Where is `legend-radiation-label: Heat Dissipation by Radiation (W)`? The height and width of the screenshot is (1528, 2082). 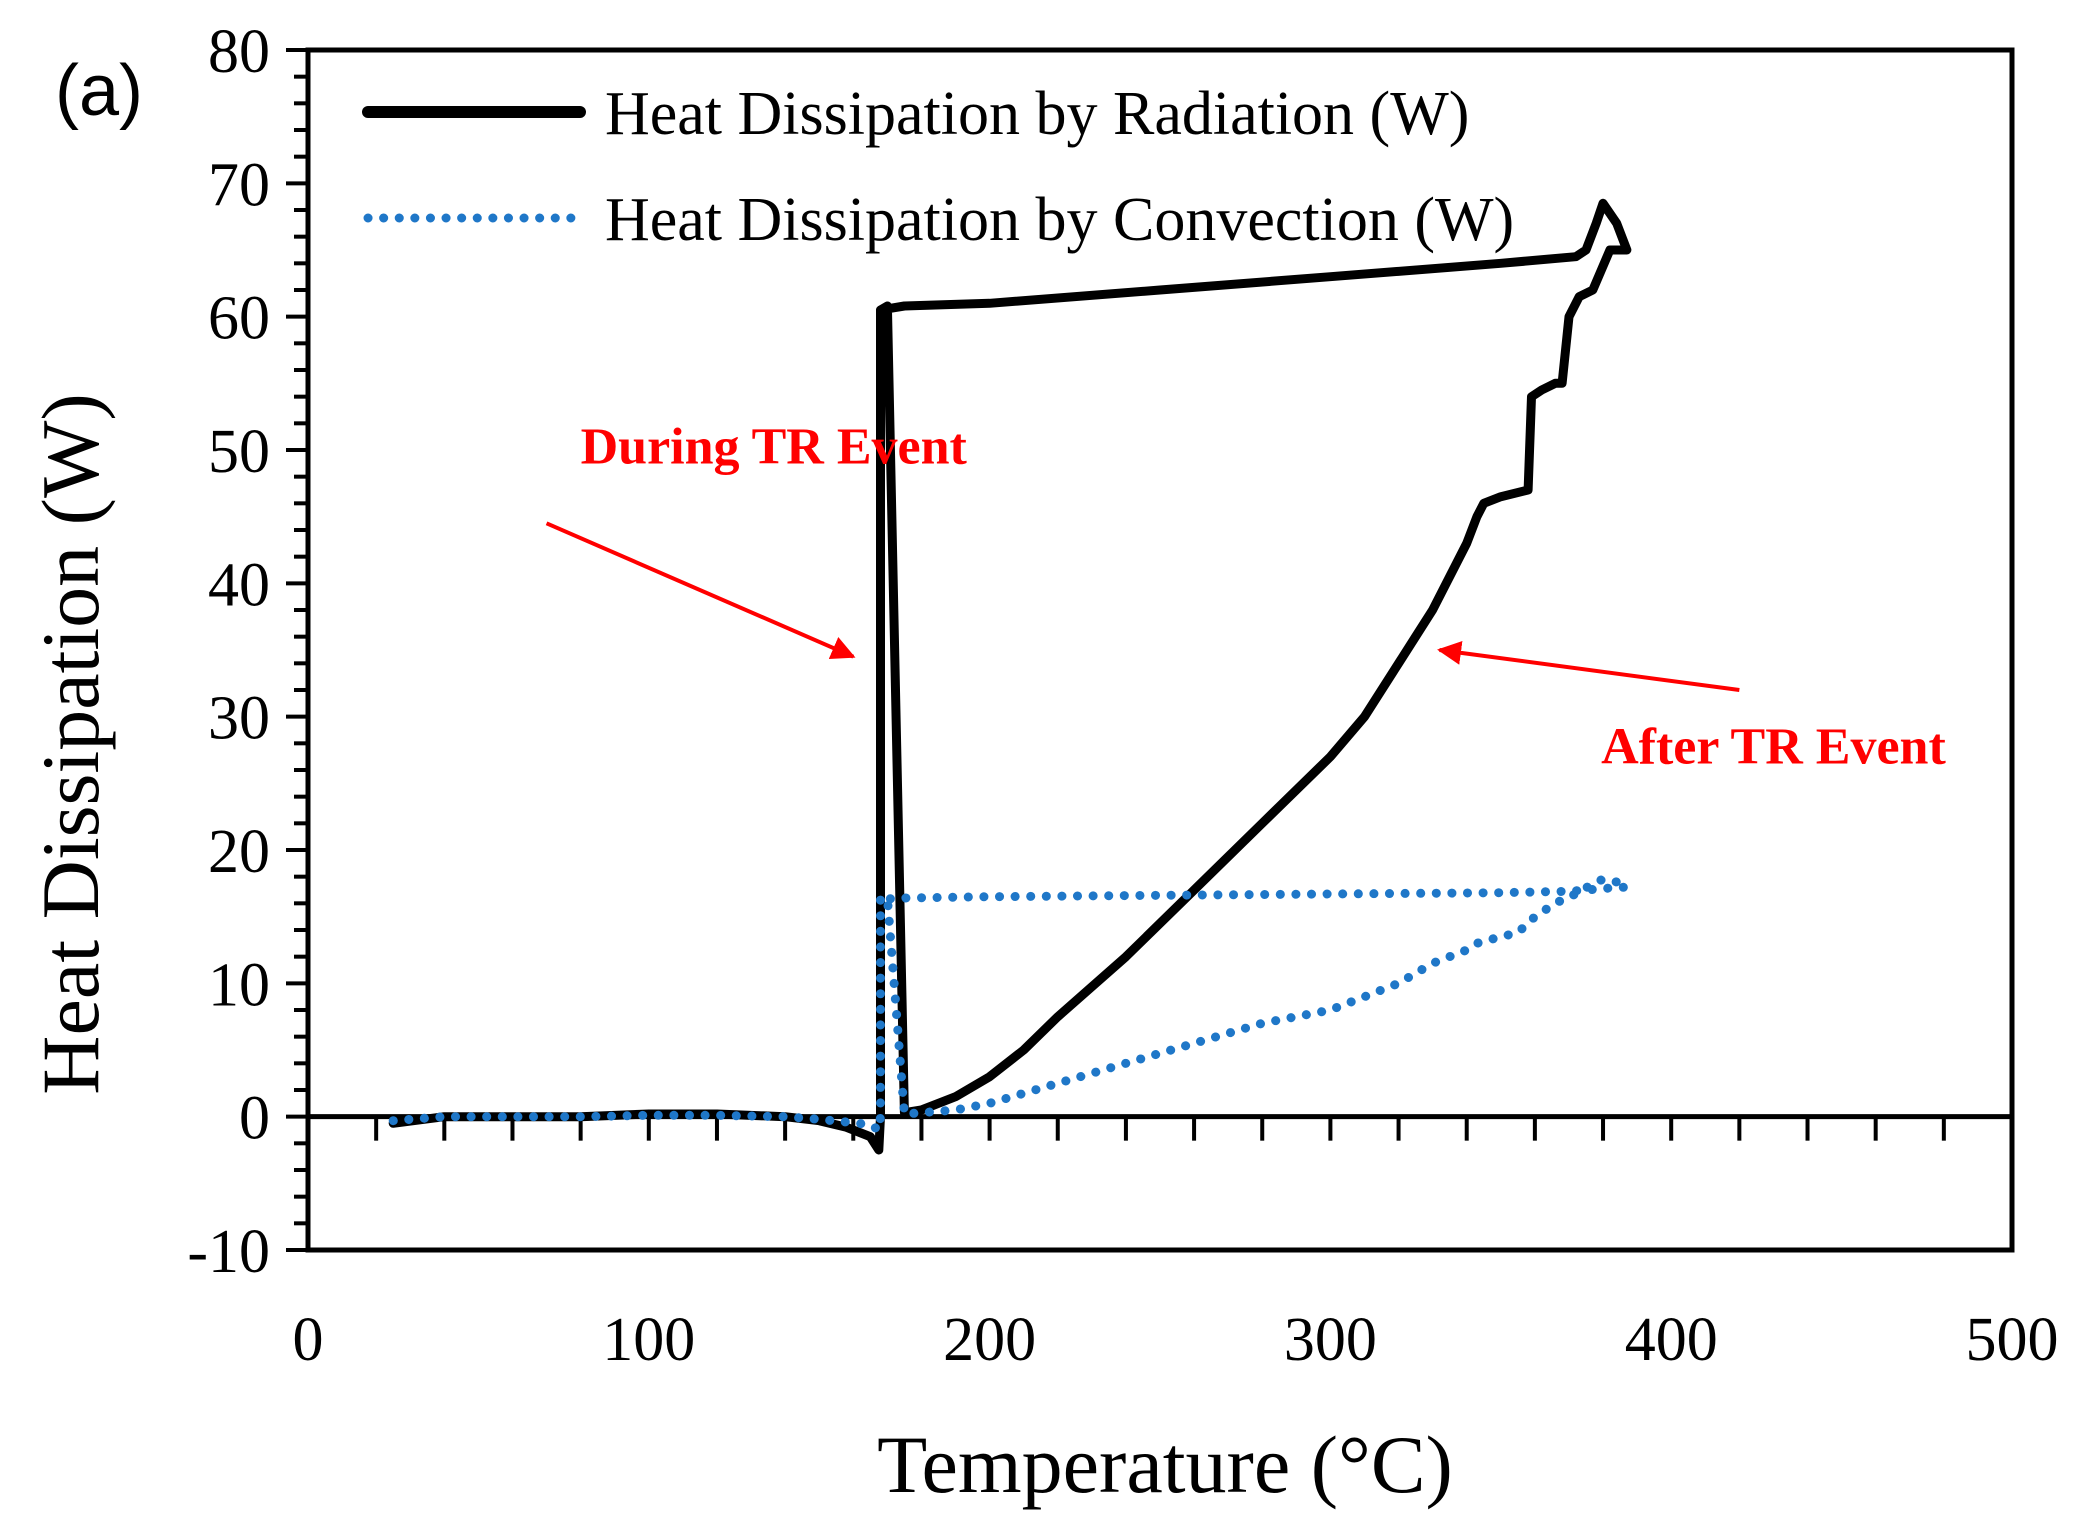 legend-radiation-label: Heat Dissipation by Radiation (W) is located at coordinates (1037, 114).